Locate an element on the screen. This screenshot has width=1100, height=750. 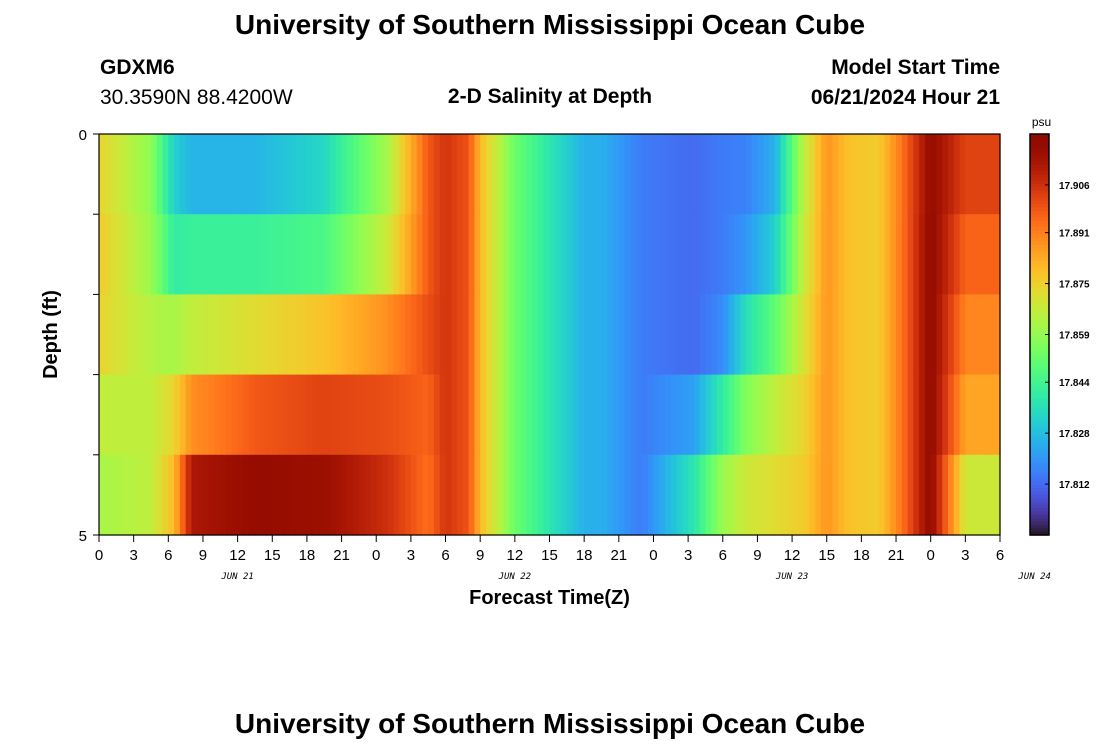
model-start-label: Model Start Time is located at coordinates (915, 67).